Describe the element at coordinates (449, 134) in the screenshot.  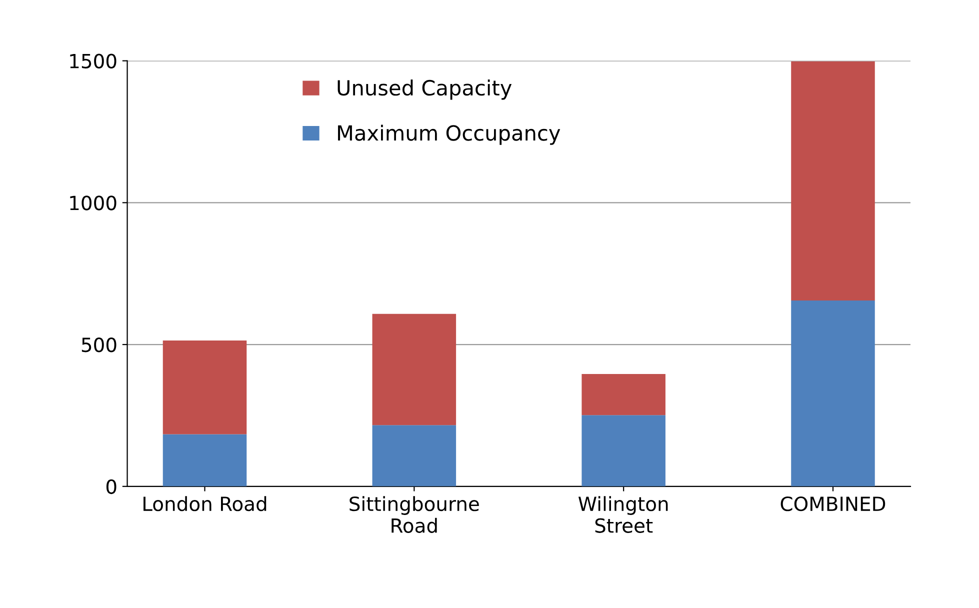
I see `legend-label: Maximum Occupancy` at that location.